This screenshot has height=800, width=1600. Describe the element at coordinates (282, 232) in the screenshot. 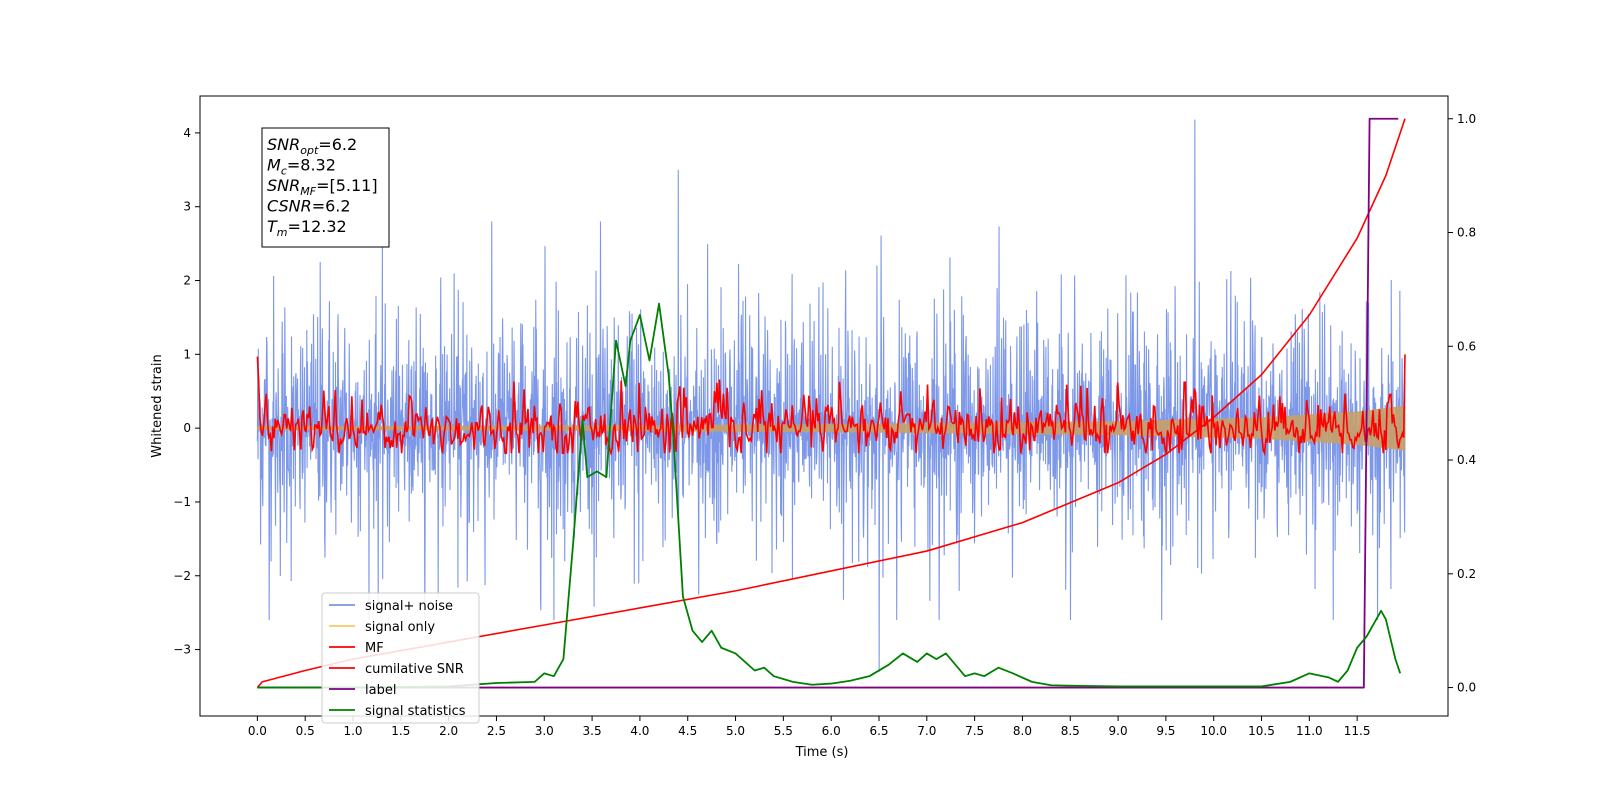

I see `info-sub: m` at that location.